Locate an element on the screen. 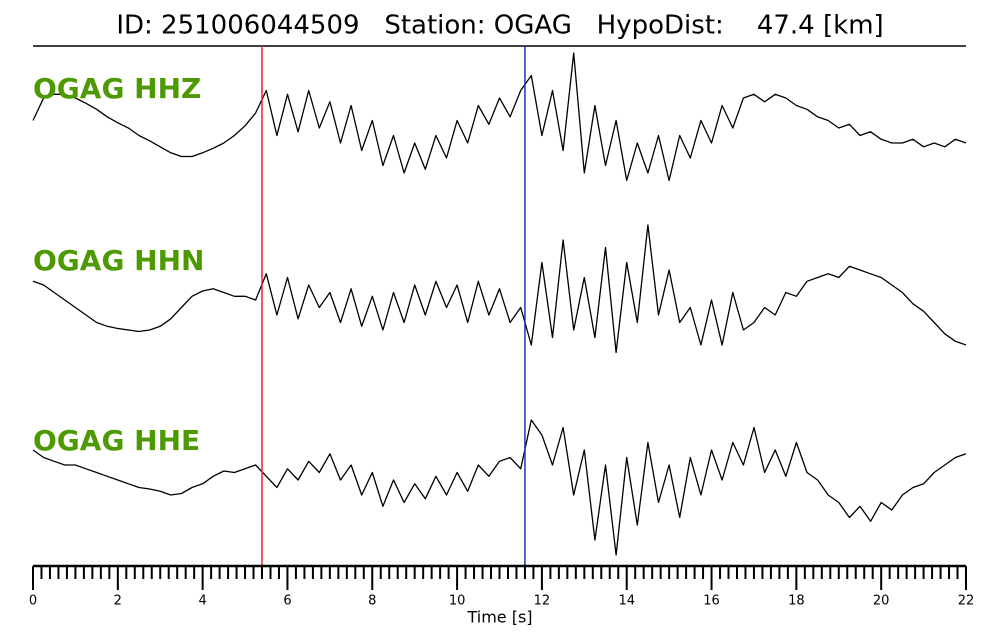  x-tick-label: 18 is located at coordinates (796, 601).